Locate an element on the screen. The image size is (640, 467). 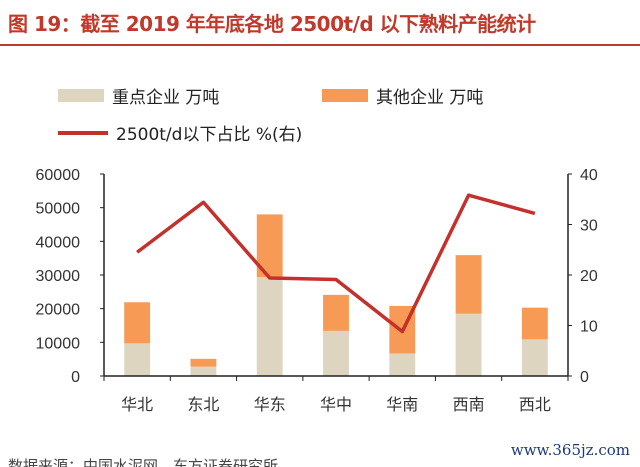
legend-item-other-enterprises: 其他企业 万吨 is located at coordinates (402, 95).